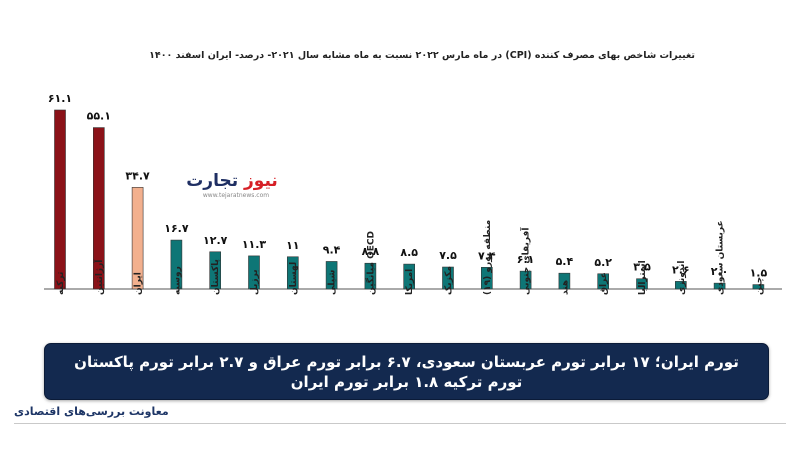 Image resolution: width=800 pixels, height=458 pixels. What do you see at coordinates (409, 252) in the screenshot?
I see `bar-value-label-9: ۸.۵` at bounding box center [409, 252].